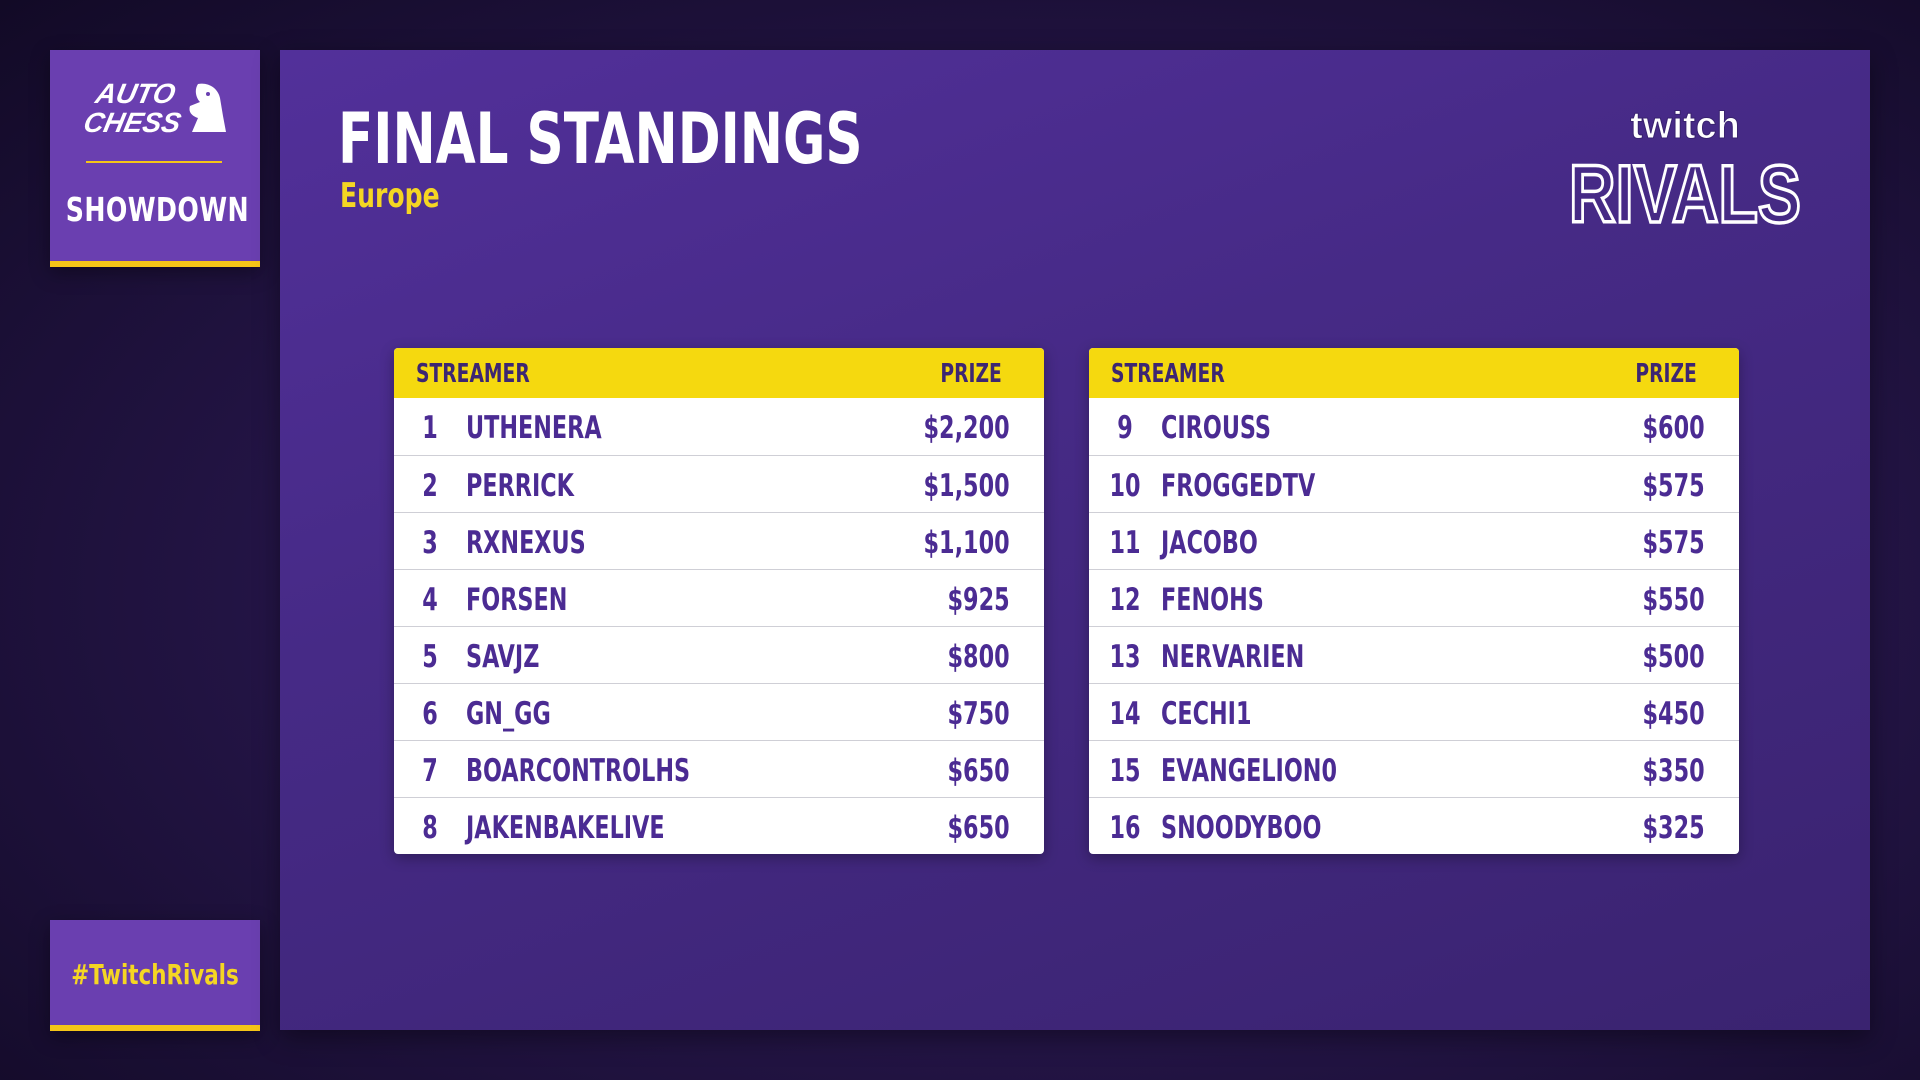 Image resolution: width=1920 pixels, height=1080 pixels. What do you see at coordinates (978, 657) in the screenshot?
I see `prize-amount: $800` at bounding box center [978, 657].